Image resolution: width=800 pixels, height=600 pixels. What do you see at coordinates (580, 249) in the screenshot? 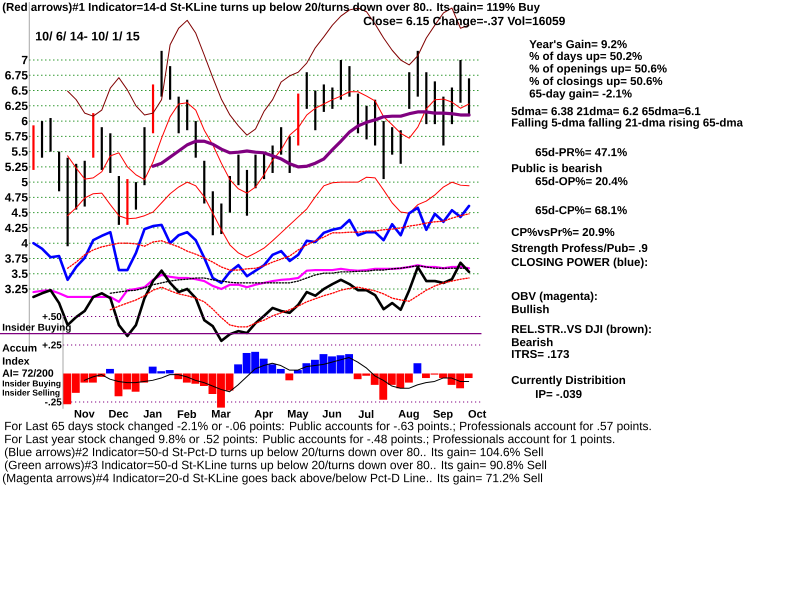
I see `text: Strength Profess/Pub= .9` at bounding box center [580, 249].